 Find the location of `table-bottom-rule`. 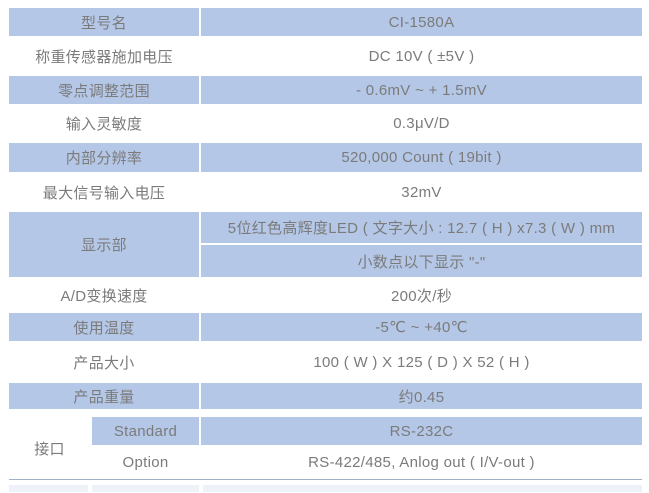

table-bottom-rule is located at coordinates (325, 479).